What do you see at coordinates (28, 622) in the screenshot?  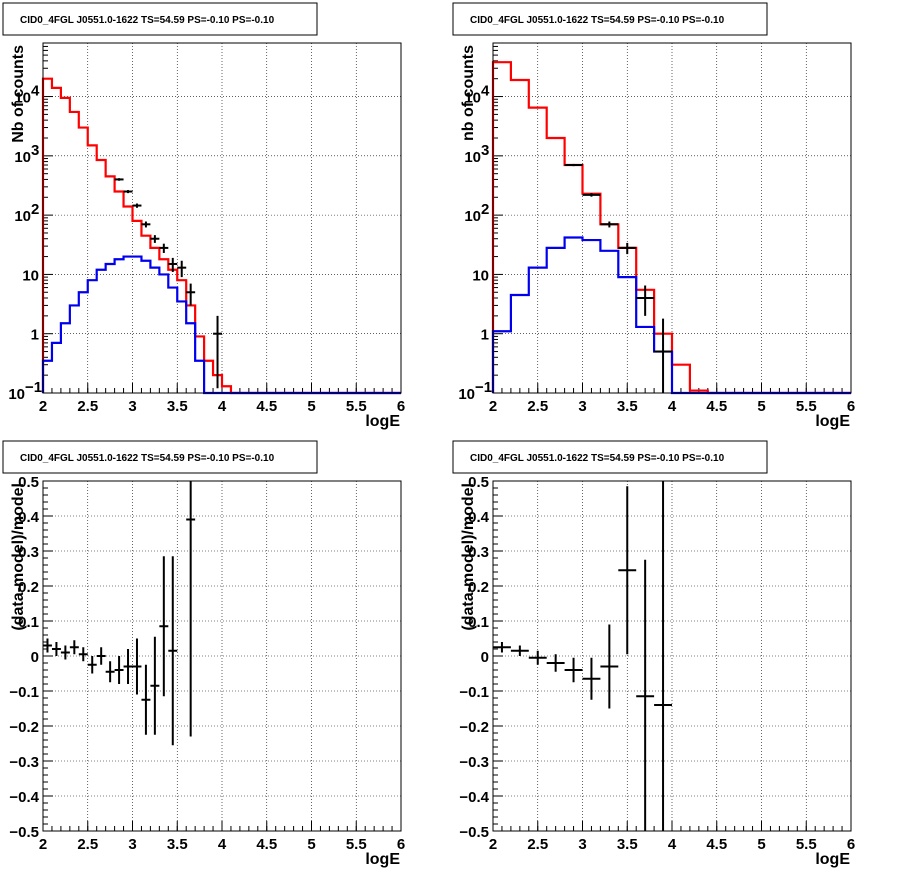 I see `y-tick-label: 0.1` at bounding box center [28, 622].